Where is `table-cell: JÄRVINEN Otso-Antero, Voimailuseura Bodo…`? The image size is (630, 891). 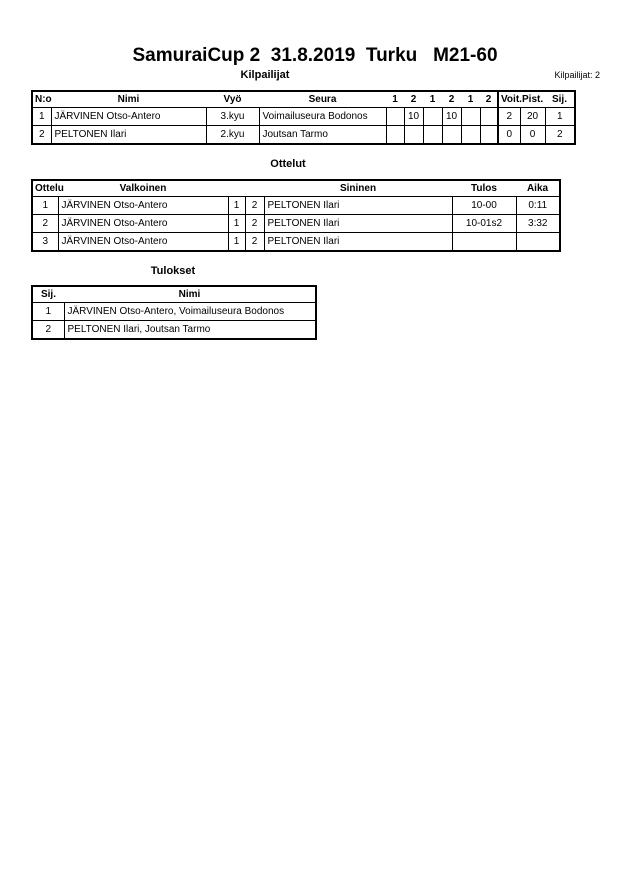
table-cell: JÄRVINEN Otso-Antero, Voimailuseura Bodo… is located at coordinates (190, 311).